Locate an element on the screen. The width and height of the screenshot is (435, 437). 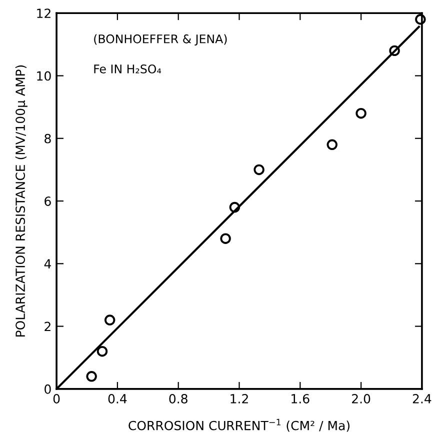
y-tick-label: 12 is located at coordinates (43, 13).